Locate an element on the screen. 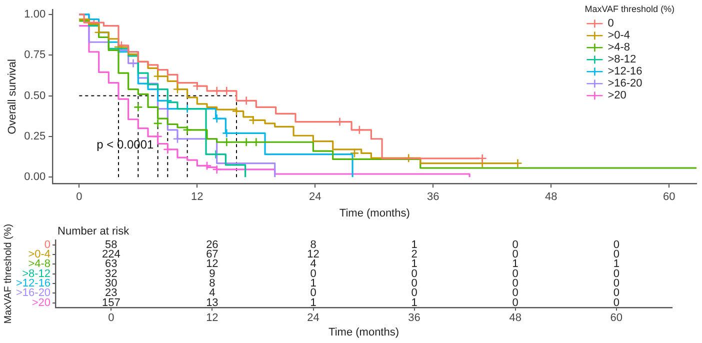 This screenshot has width=702, height=343. y-tick-label: >12-16 is located at coordinates (33, 283).